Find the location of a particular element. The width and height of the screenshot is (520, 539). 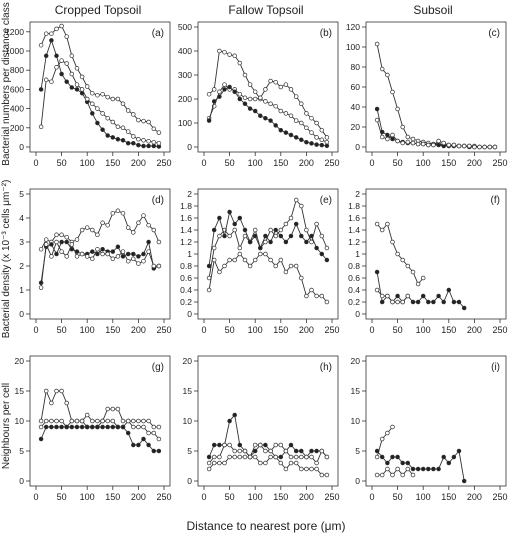

y-tick-label: 0.4 is located at coordinates (354, 290).